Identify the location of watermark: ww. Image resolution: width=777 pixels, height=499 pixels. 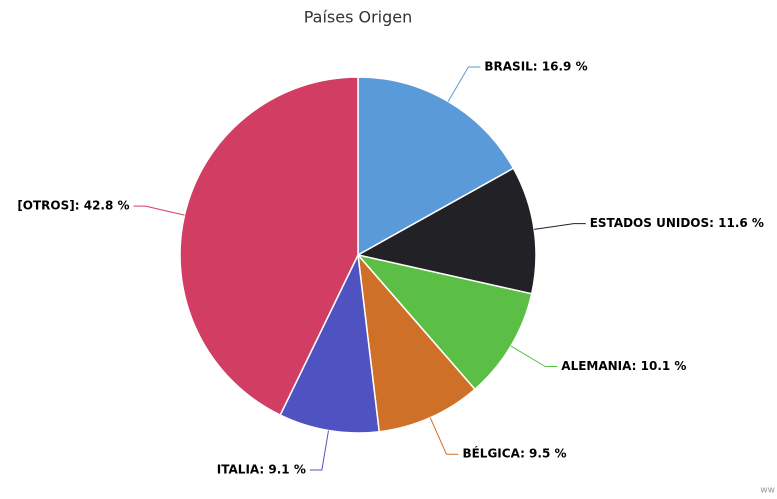
(767, 491).